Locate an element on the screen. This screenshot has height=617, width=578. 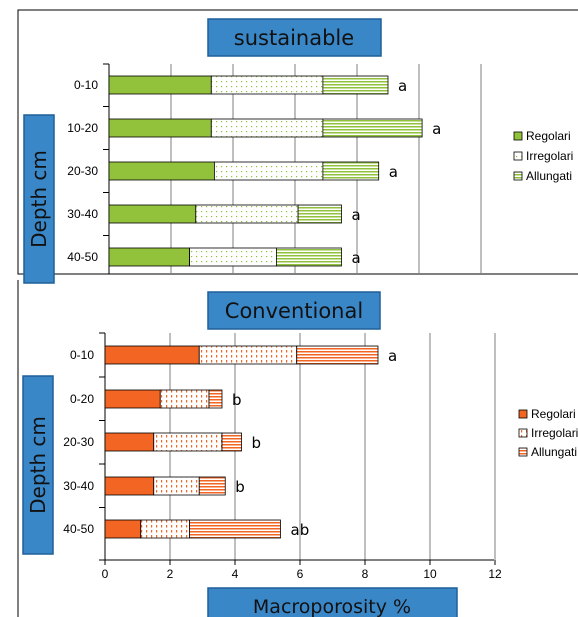
conventional-x-tick-label: 12 is located at coordinates (495, 574).